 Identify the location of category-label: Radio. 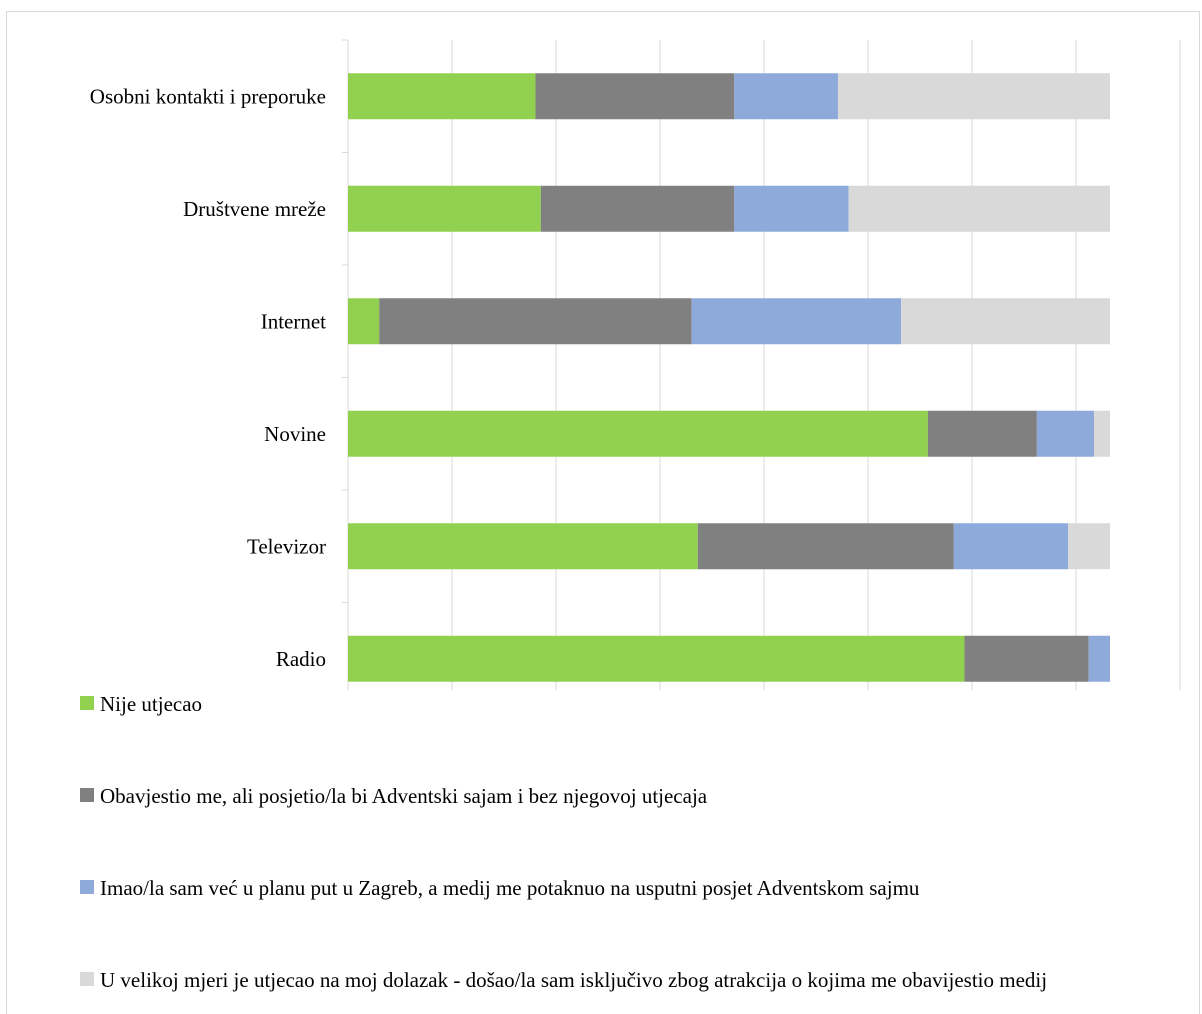
(301, 659).